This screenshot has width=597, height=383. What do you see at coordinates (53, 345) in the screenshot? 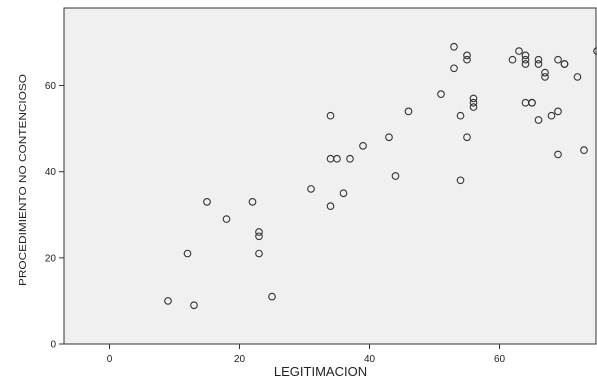
I see `y-tick-label: 0` at bounding box center [53, 345].